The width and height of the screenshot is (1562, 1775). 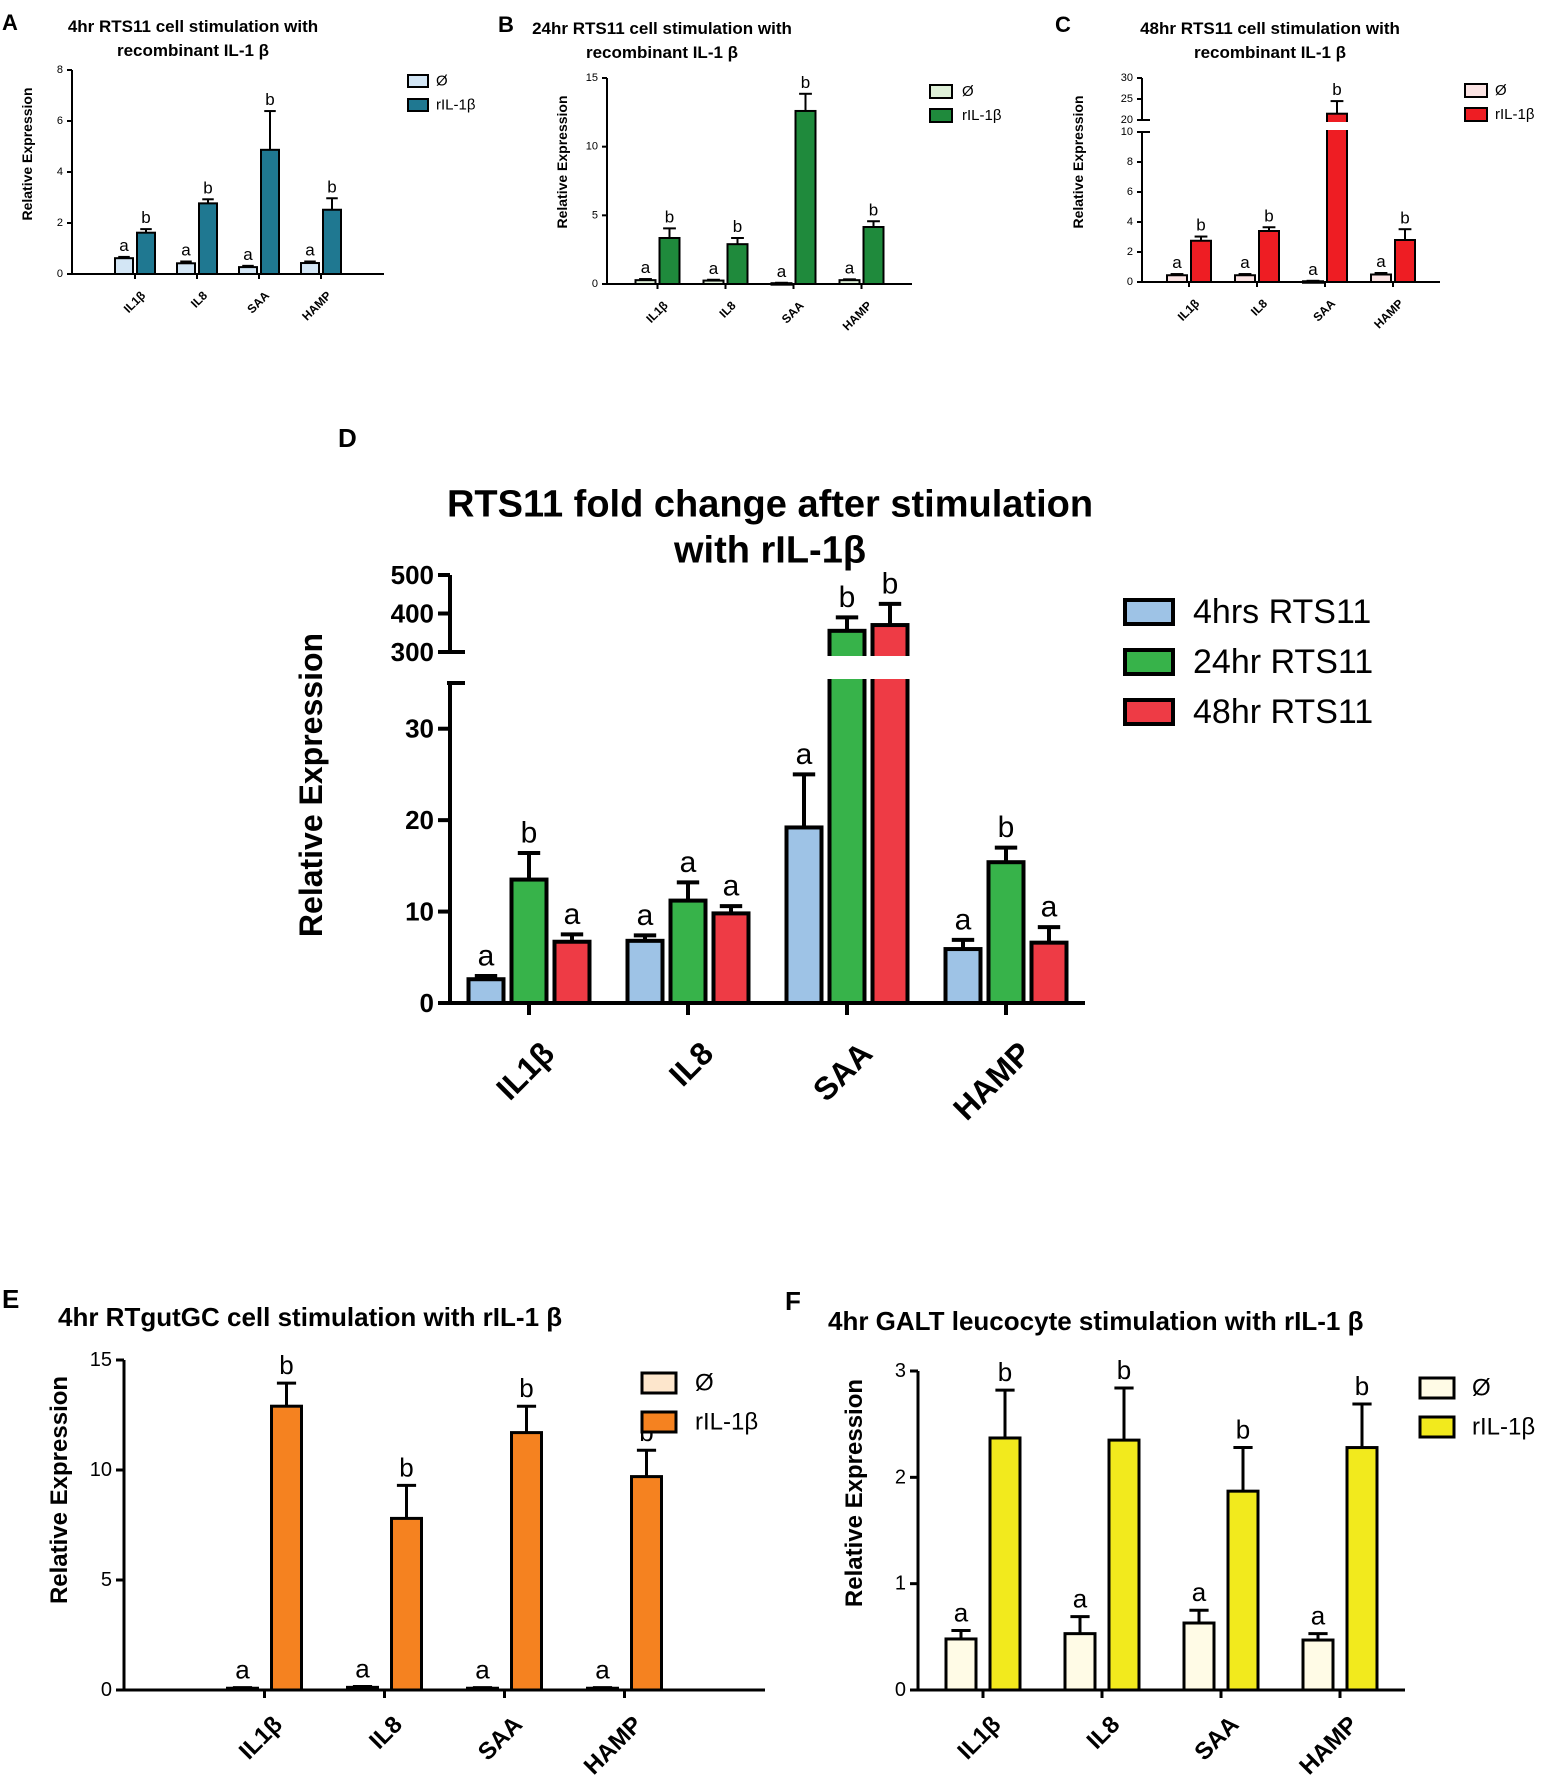 I want to click on panel-label: C, so click(x=1063, y=24).